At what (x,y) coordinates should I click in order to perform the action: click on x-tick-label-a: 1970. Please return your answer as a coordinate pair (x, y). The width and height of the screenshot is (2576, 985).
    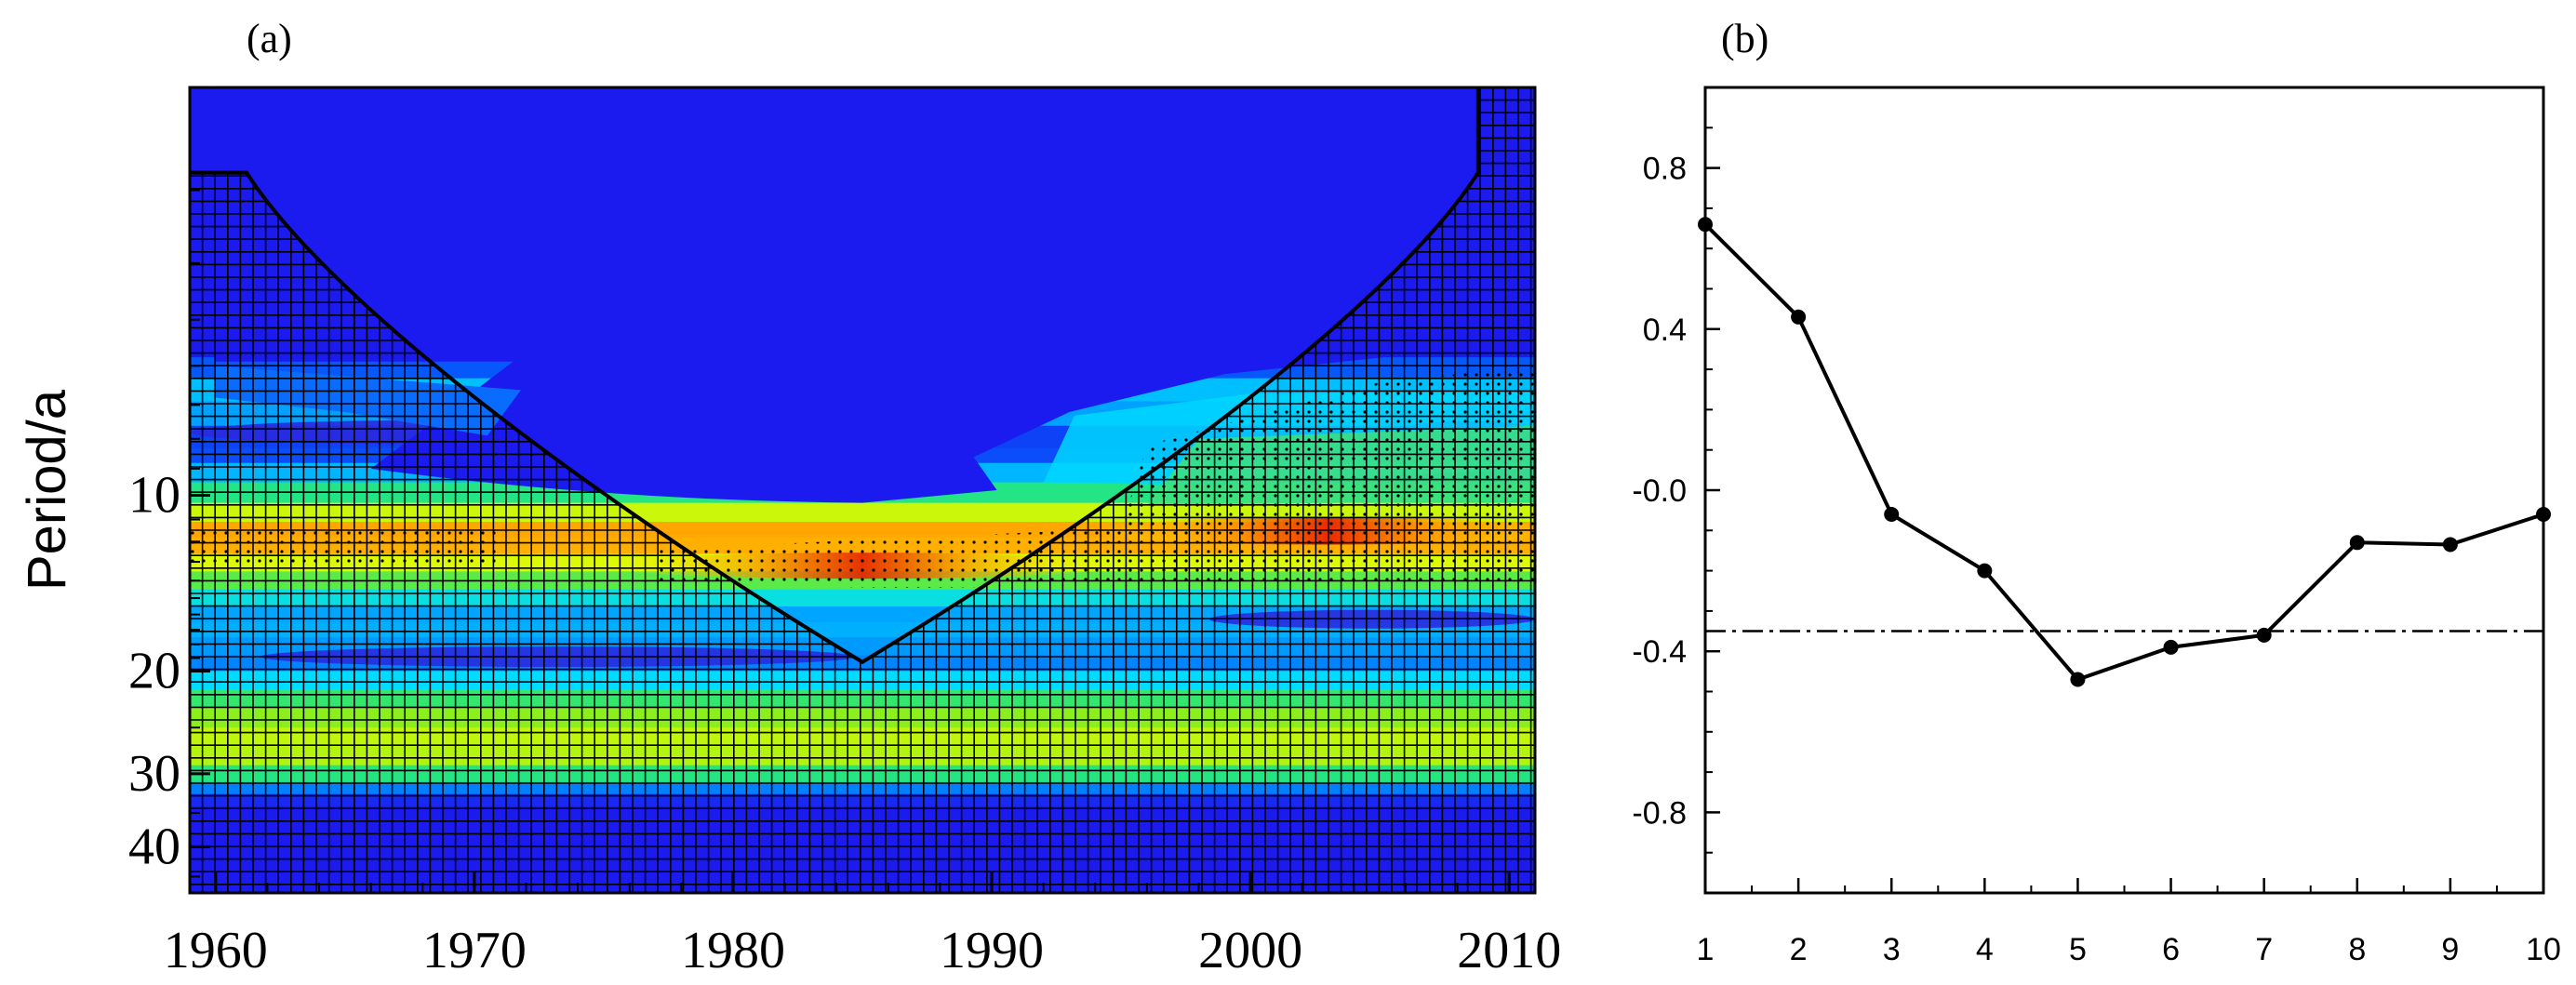
    Looking at the image, I should click on (474, 950).